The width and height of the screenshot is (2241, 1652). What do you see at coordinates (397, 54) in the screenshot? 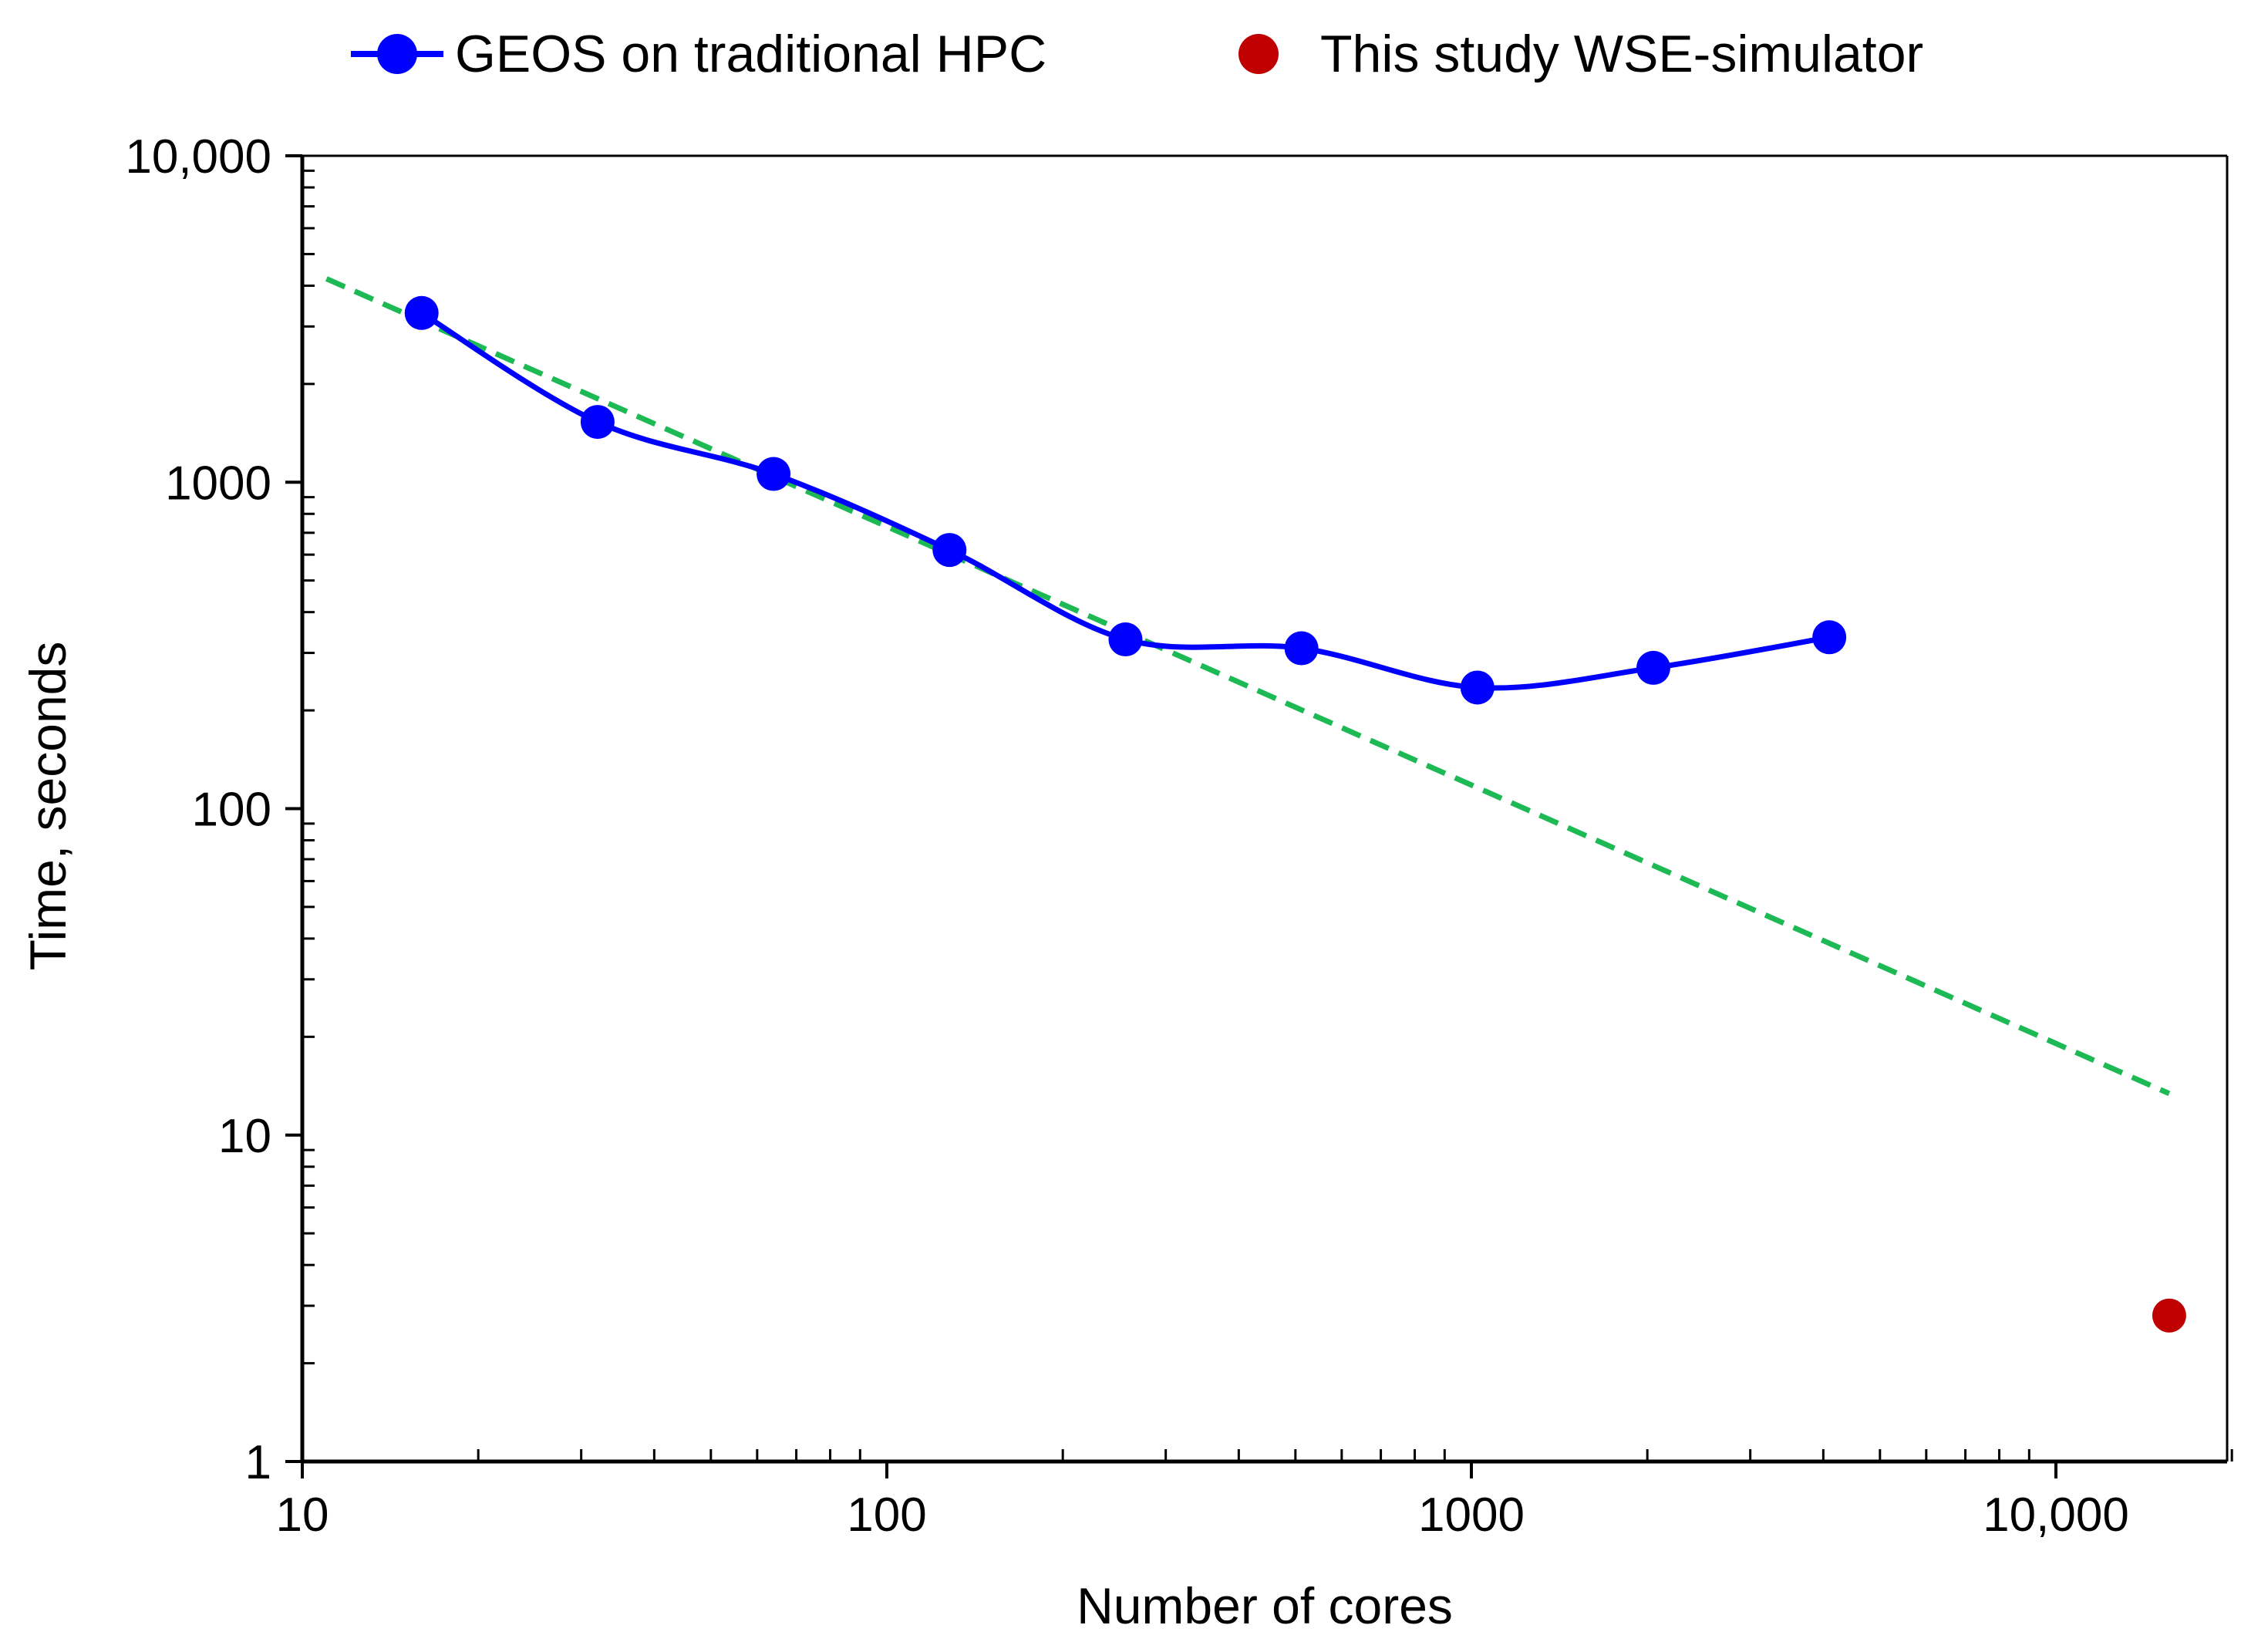
I see `legend-geos-marker` at bounding box center [397, 54].